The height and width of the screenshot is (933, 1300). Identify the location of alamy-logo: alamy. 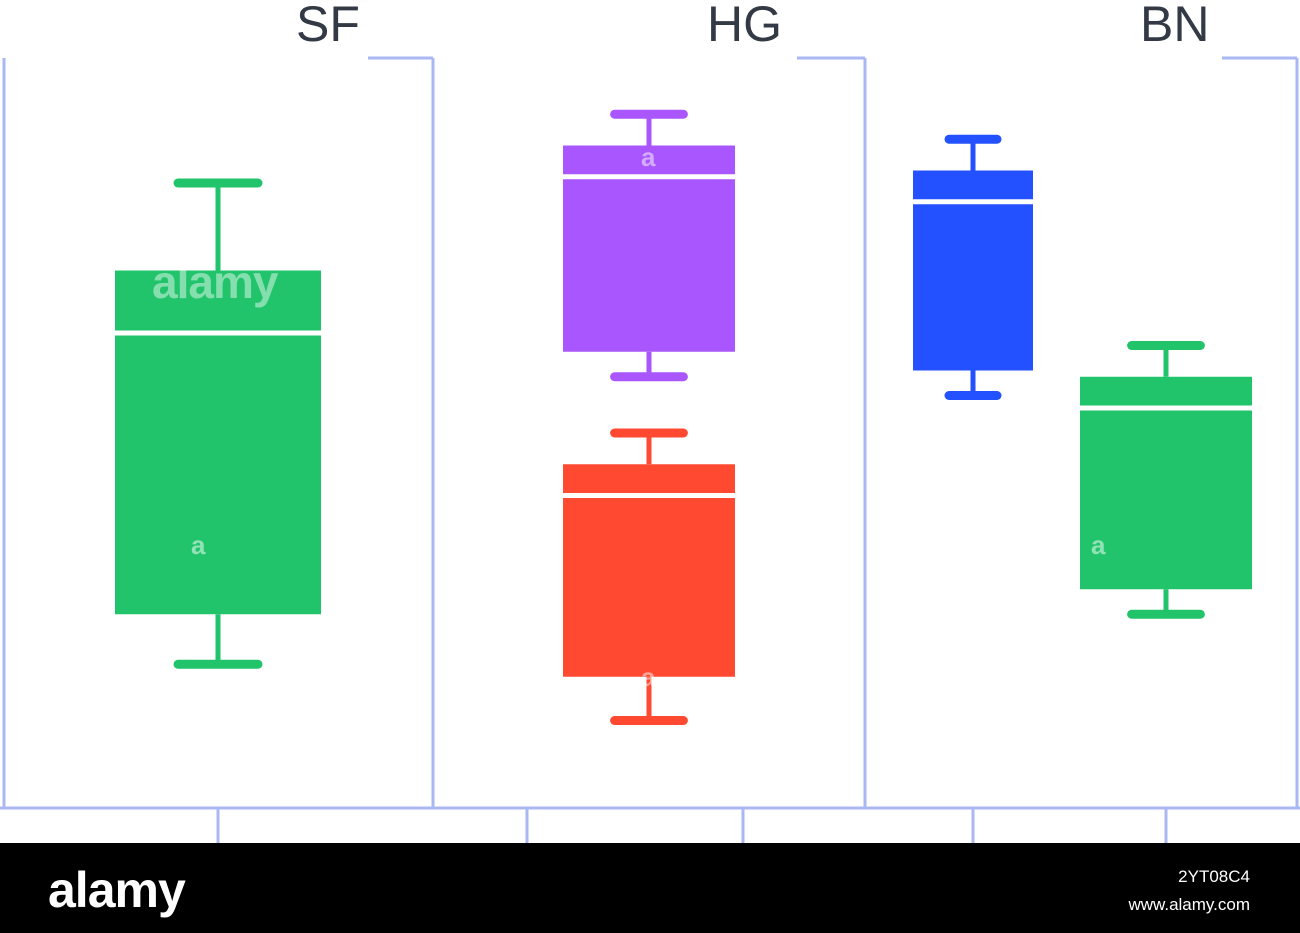
(117, 890).